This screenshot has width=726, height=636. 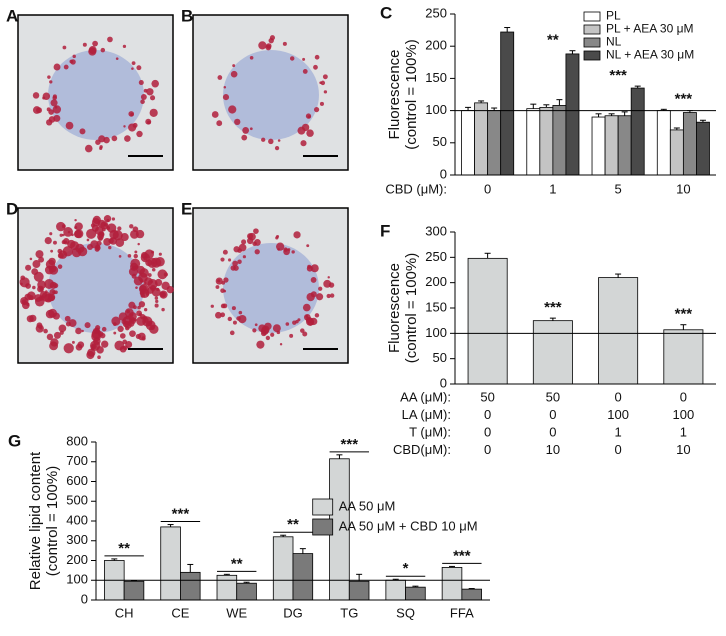 What do you see at coordinates (237, 563) in the screenshot?
I see `significance: **` at bounding box center [237, 563].